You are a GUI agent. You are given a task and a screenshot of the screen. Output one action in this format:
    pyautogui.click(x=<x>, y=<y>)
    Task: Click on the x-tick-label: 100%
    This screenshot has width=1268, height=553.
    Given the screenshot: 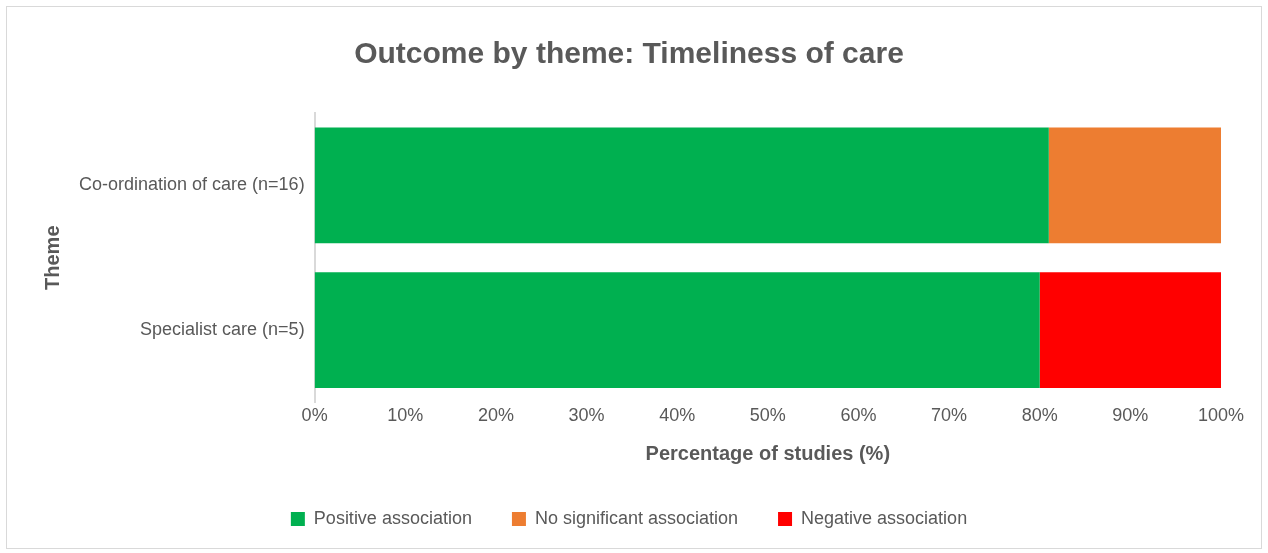 What is the action you would take?
    pyautogui.click(x=1221, y=415)
    